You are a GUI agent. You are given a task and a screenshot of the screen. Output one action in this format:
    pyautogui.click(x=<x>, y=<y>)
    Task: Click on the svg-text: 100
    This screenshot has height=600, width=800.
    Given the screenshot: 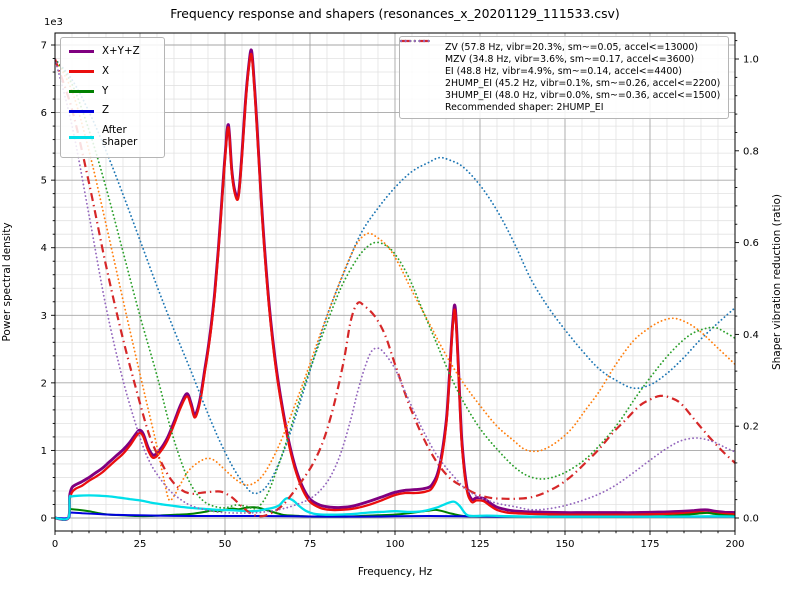 What is the action you would take?
    pyautogui.click(x=394, y=544)
    